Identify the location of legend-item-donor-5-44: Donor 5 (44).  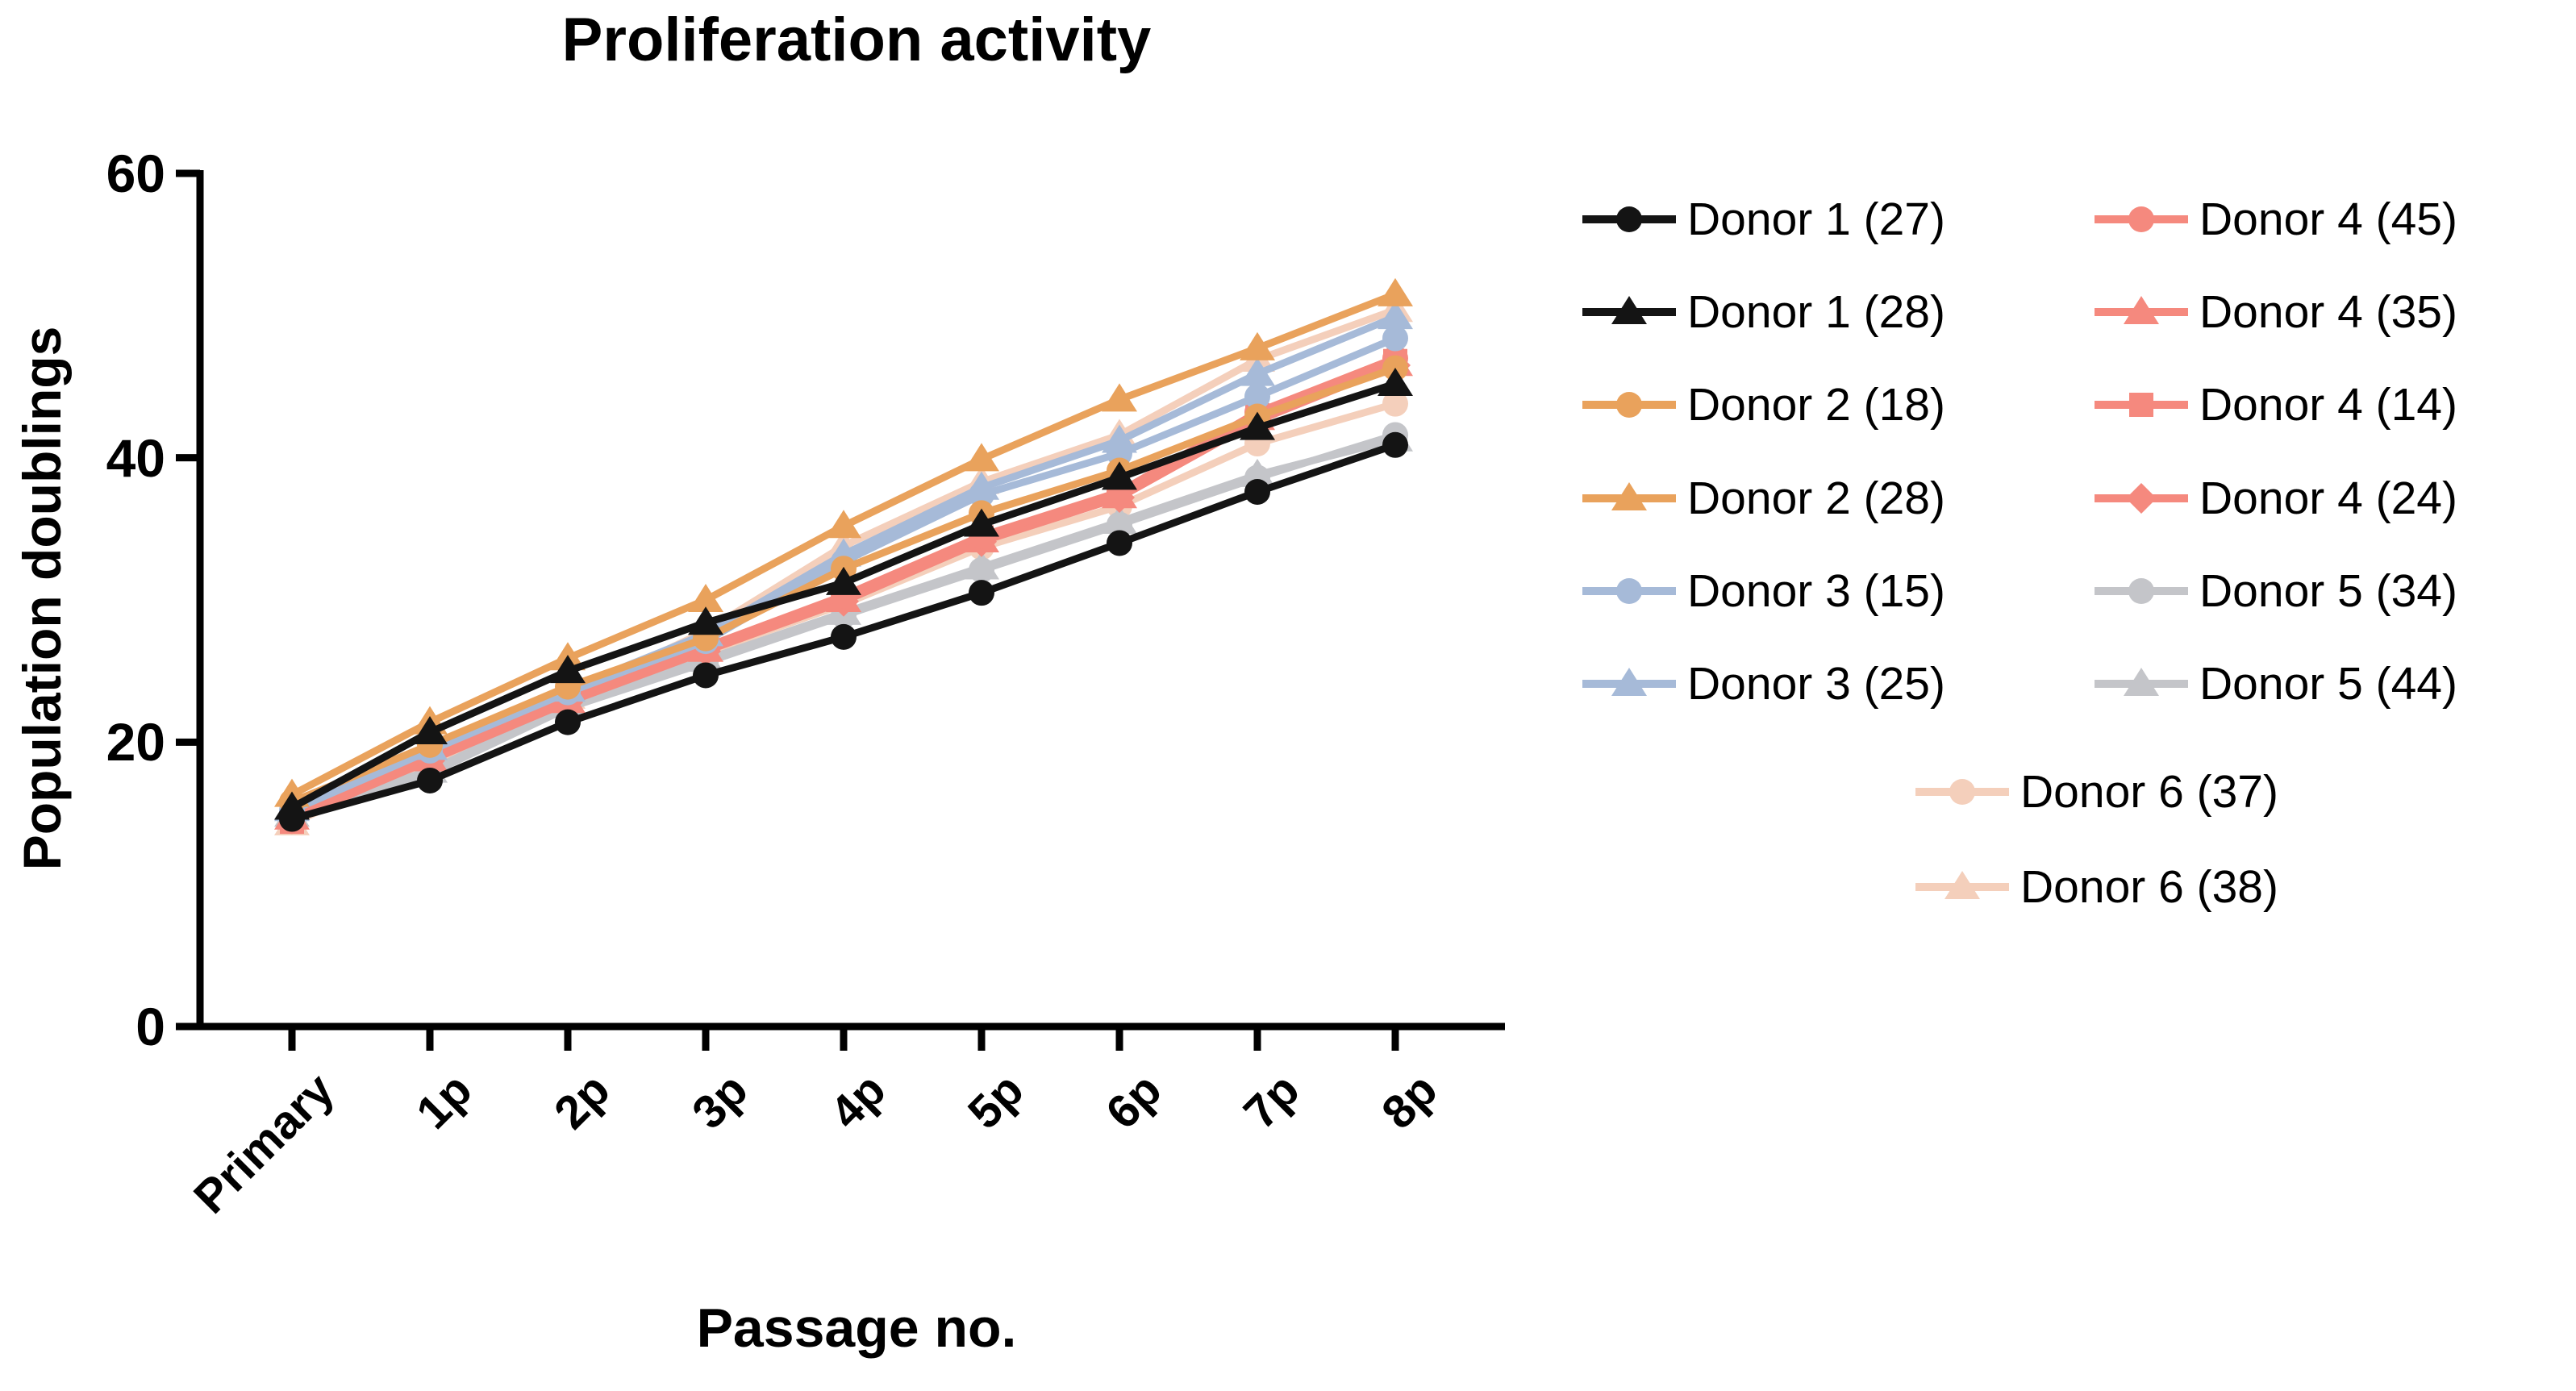
(2274, 684).